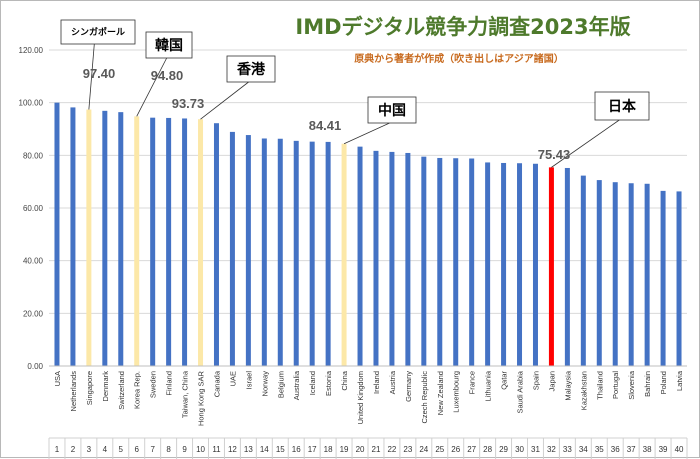 The height and width of the screenshot is (459, 700). What do you see at coordinates (424, 397) in the screenshot?
I see `category-label: Czech Republic` at bounding box center [424, 397].